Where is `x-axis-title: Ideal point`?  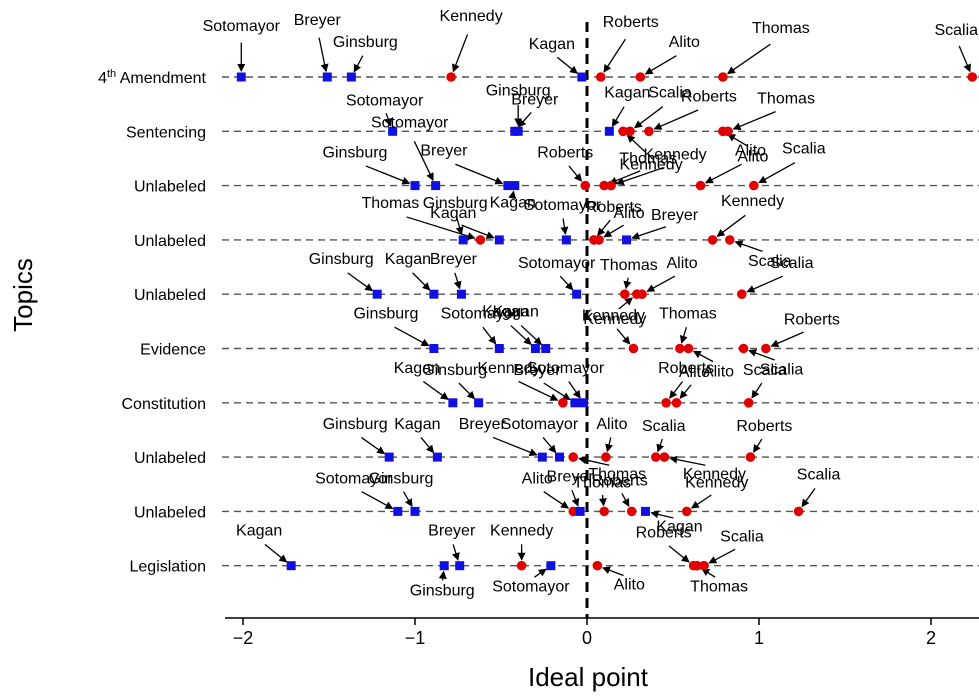 x-axis-title: Ideal point is located at coordinates (588, 677).